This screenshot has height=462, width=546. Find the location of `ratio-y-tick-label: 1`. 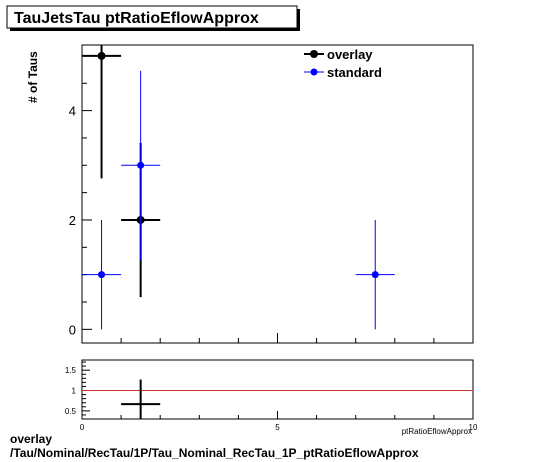

ratio-y-tick-label: 1 is located at coordinates (74, 391).